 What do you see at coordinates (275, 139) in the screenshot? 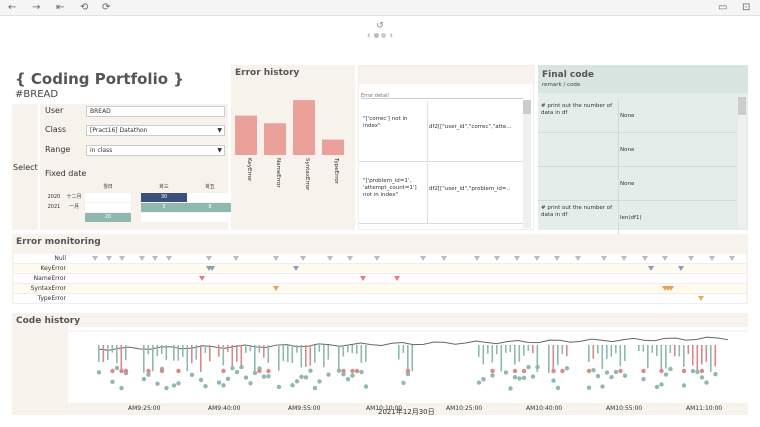
I see `bar-NameError` at bounding box center [275, 139].